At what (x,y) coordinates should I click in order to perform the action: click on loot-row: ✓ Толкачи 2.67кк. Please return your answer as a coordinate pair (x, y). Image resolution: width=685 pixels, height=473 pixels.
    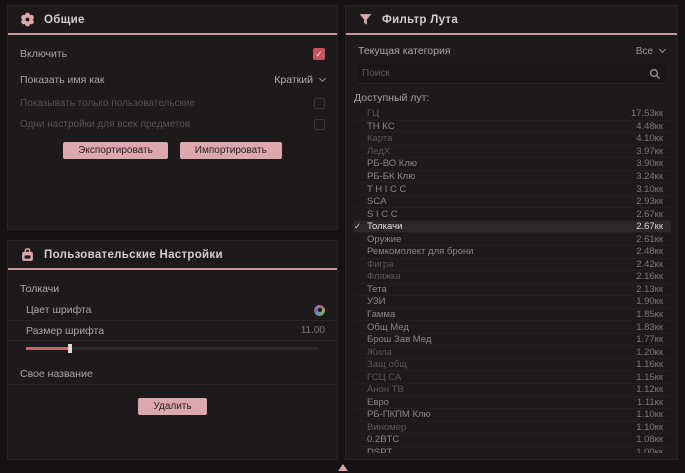
    Looking at the image, I should click on (512, 227).